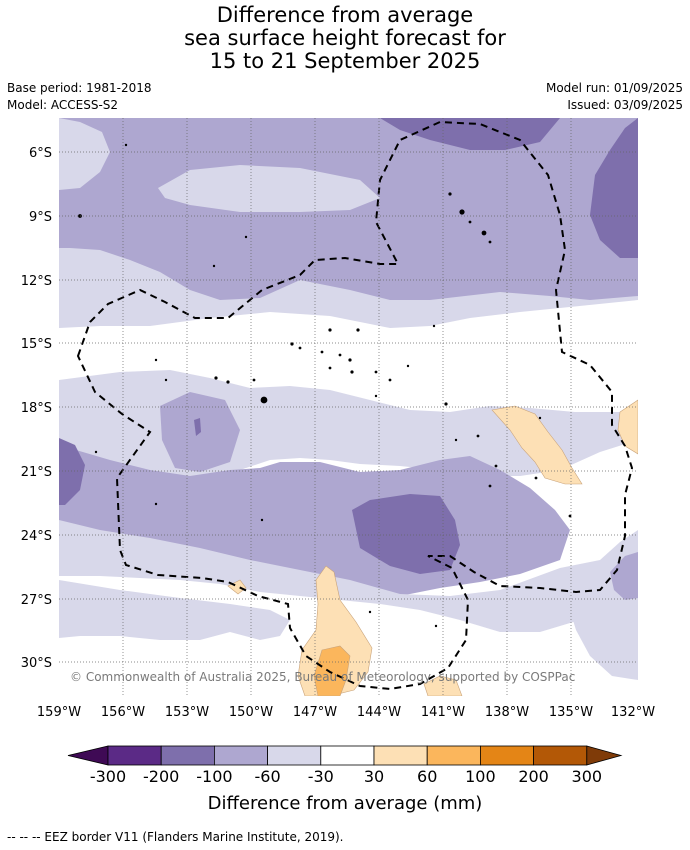  Describe the element at coordinates (480, 776) in the screenshot. I see `colorbar-label: 100` at that location.